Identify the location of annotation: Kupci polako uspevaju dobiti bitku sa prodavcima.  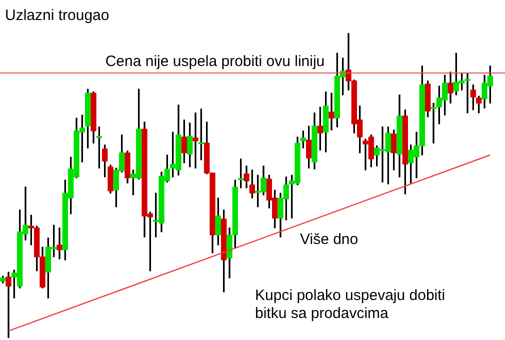
(350, 305).